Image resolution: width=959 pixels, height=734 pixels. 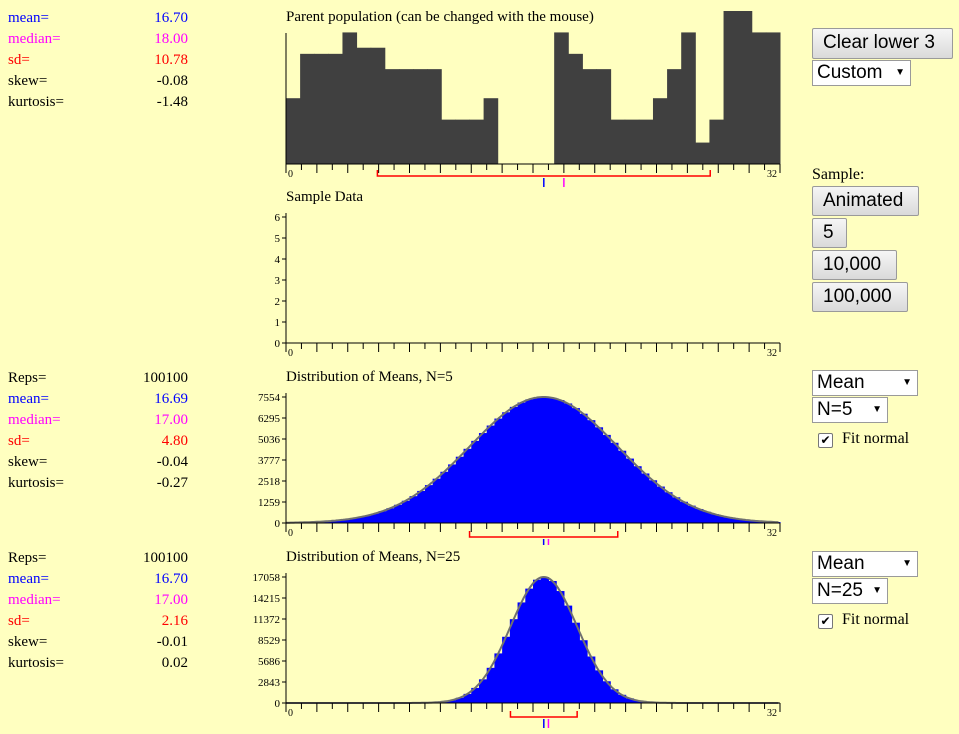 I want to click on stat-row: skew= -0.08, so click(x=98, y=81).